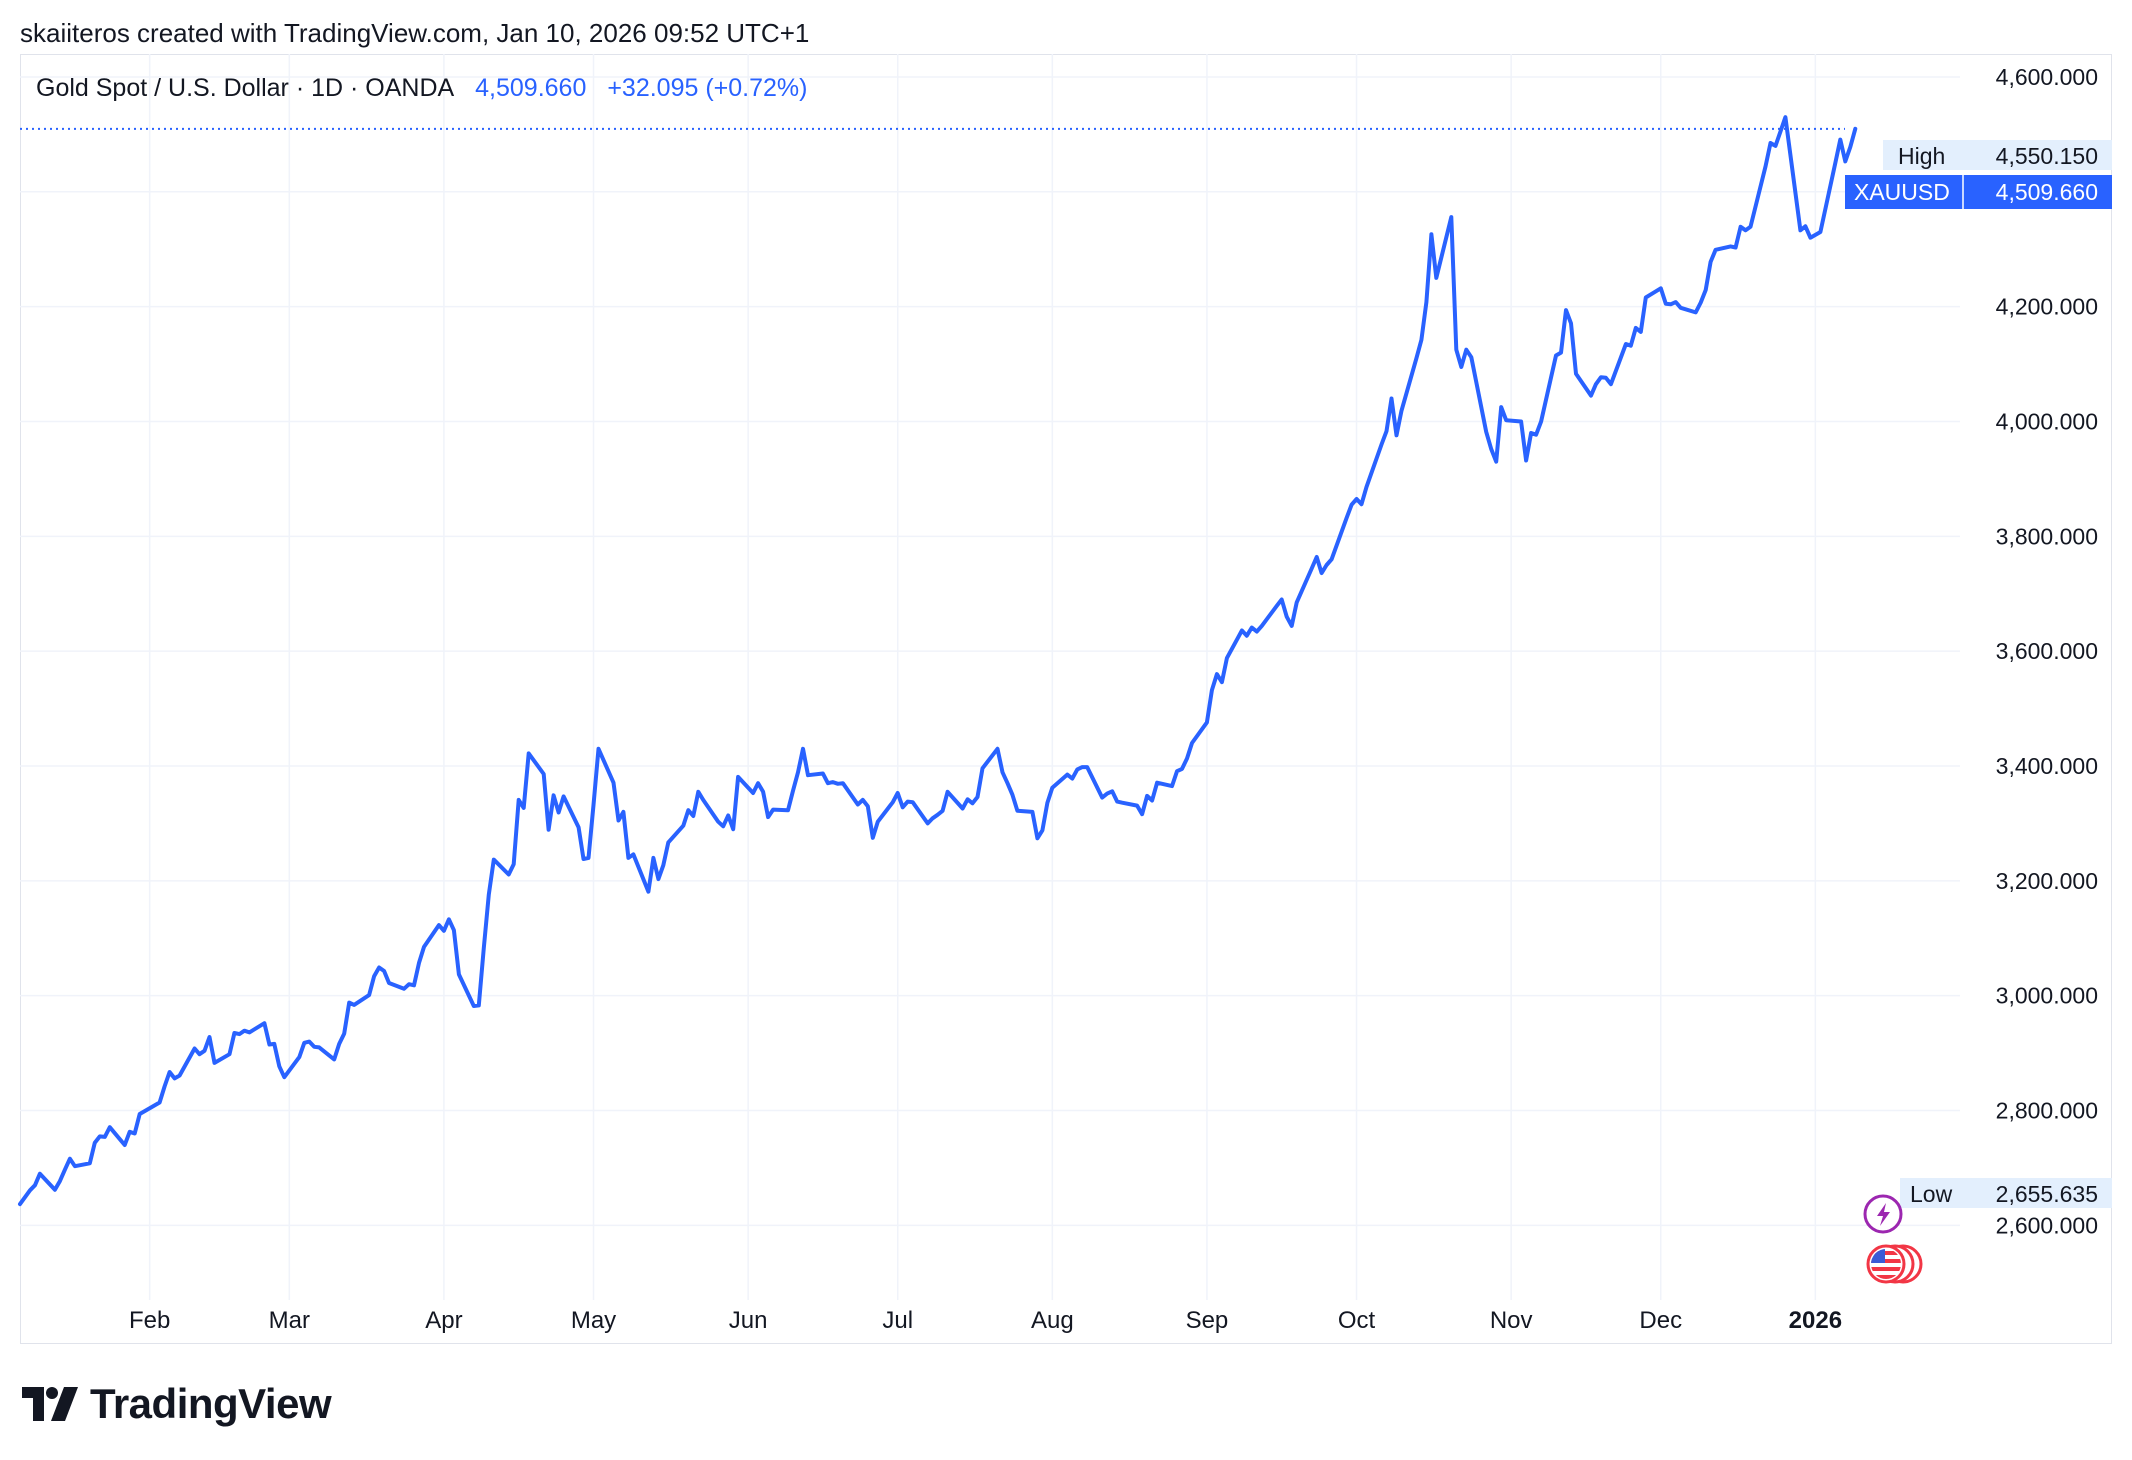 This screenshot has height=1460, width=2132. Describe the element at coordinates (1207, 1320) in the screenshot. I see `x-tick-label: Sep` at that location.